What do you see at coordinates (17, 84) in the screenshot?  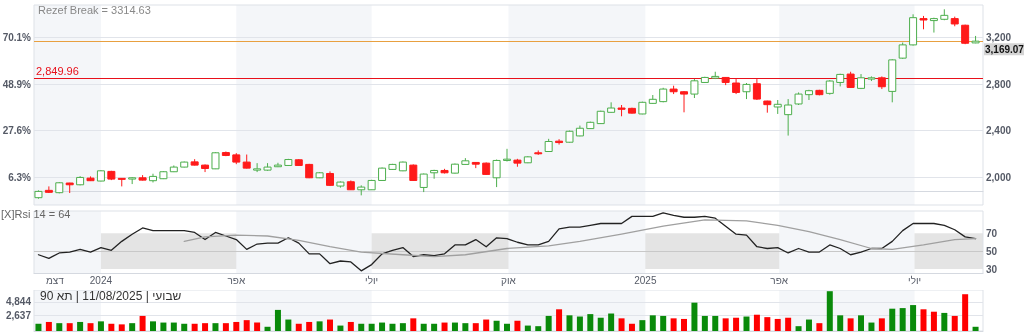 I see `y2-tick-label: 48.9%` at bounding box center [17, 84].